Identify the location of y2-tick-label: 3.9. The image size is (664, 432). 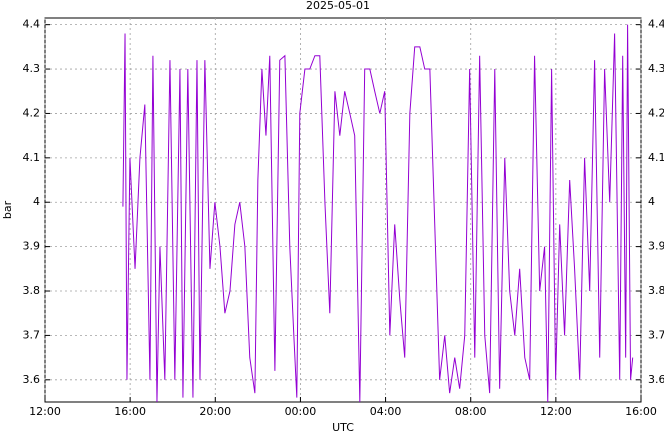
(656, 246).